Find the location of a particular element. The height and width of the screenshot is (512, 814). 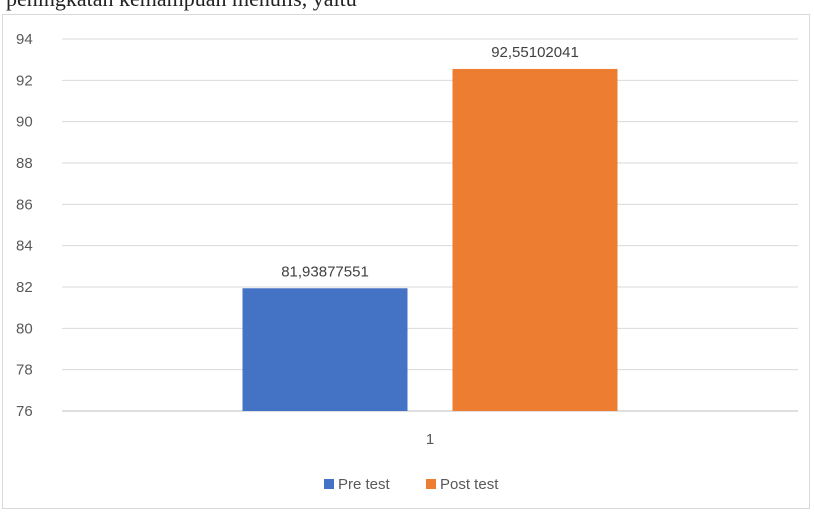

legend-label-pre-test: Pre test is located at coordinates (364, 484).